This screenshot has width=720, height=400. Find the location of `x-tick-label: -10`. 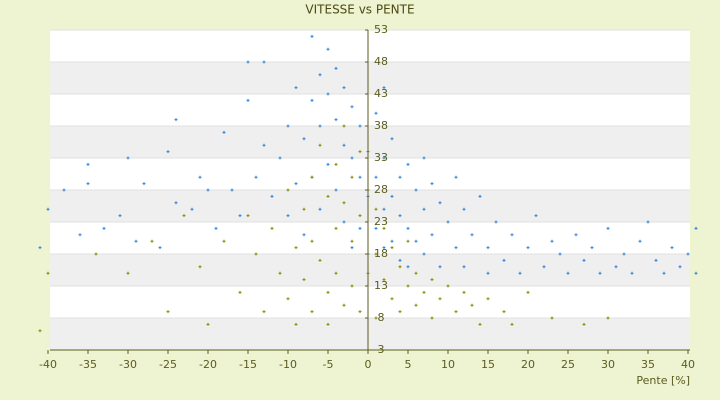

x-tick-label: -10 is located at coordinates (288, 364).